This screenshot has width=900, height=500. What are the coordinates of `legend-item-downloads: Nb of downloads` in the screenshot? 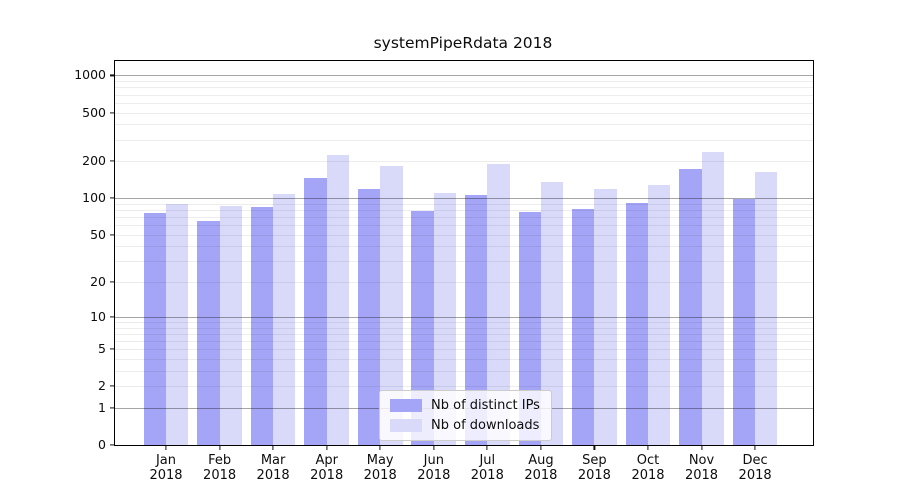 It's located at (465, 425).